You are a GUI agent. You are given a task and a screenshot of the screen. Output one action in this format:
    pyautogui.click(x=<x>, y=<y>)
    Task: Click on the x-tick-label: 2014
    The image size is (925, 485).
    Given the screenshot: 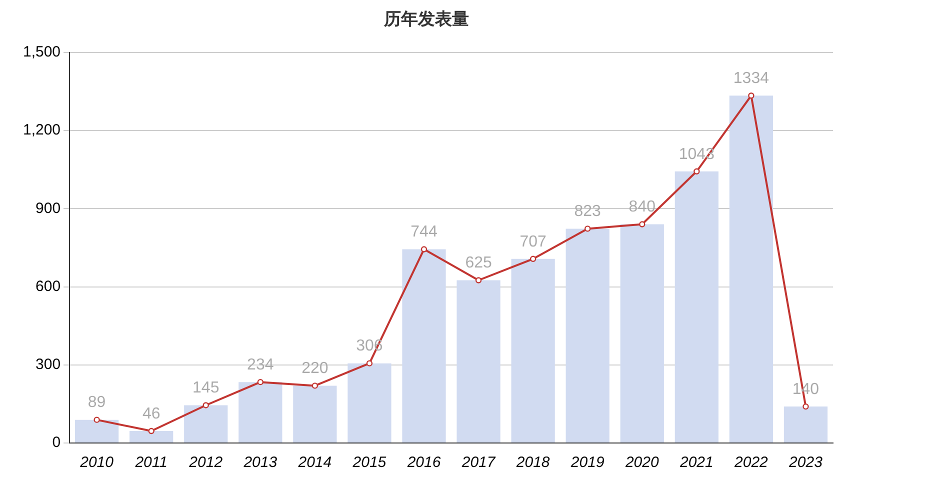 What is the action you would take?
    pyautogui.click(x=314, y=463)
    